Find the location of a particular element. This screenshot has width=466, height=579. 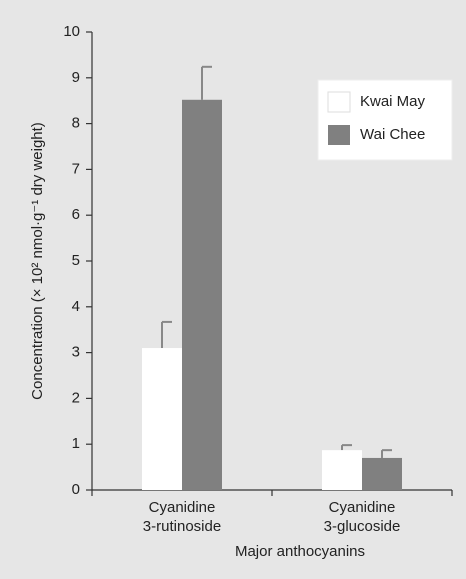

legend-label: Kwai May is located at coordinates (393, 101).